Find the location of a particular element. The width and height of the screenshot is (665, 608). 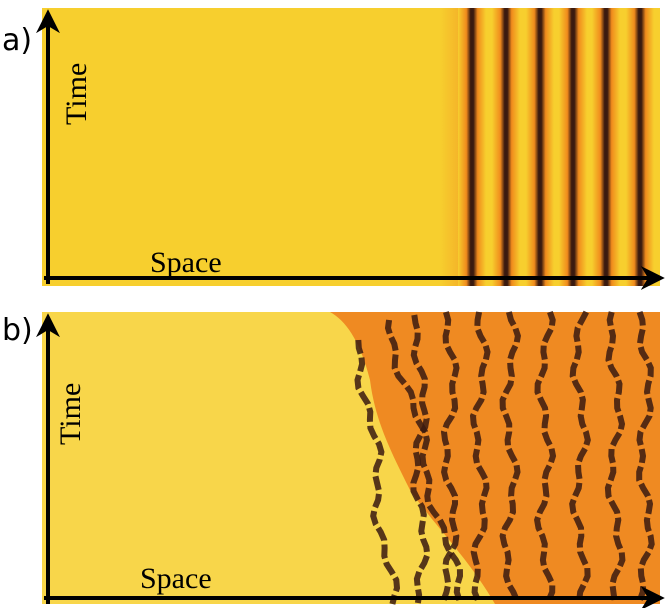

panel-label: b) is located at coordinates (17, 330).